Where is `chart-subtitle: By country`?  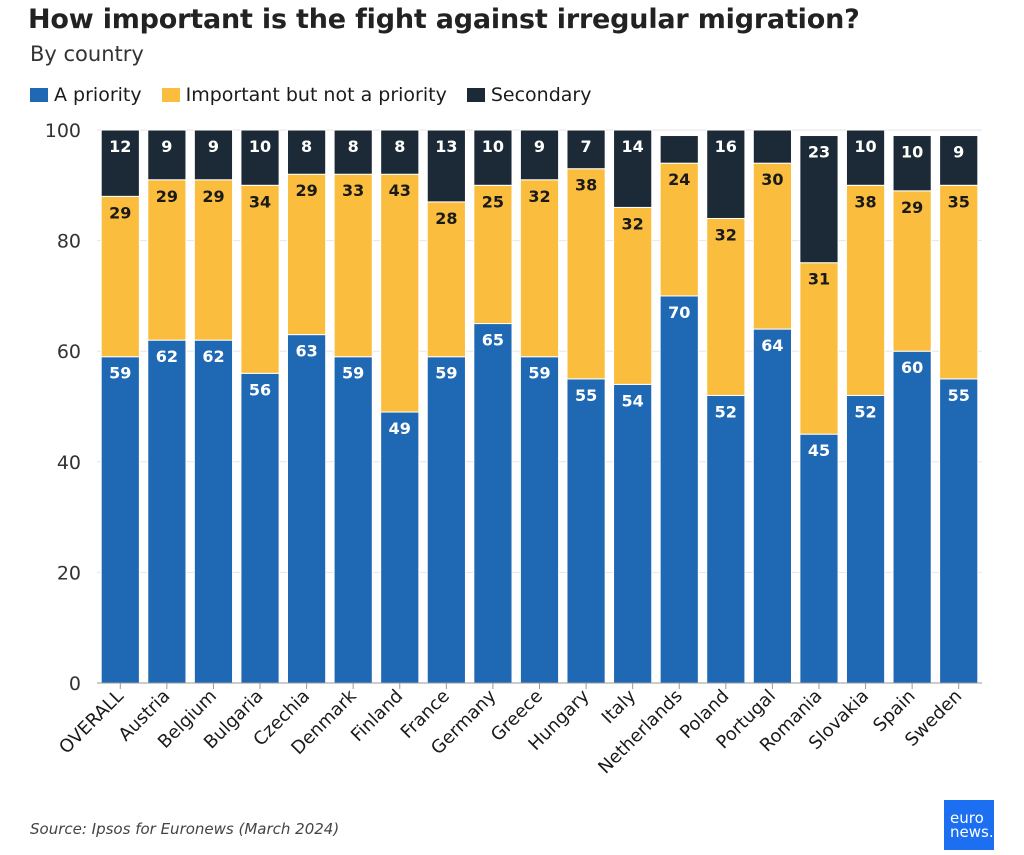 chart-subtitle: By country is located at coordinates (87, 54).